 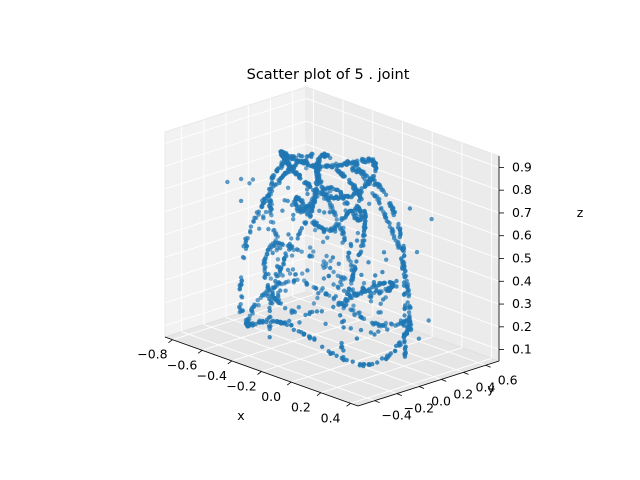 What do you see at coordinates (302, 338) in the screenshot?
I see `x-grid-floor` at bounding box center [302, 338].